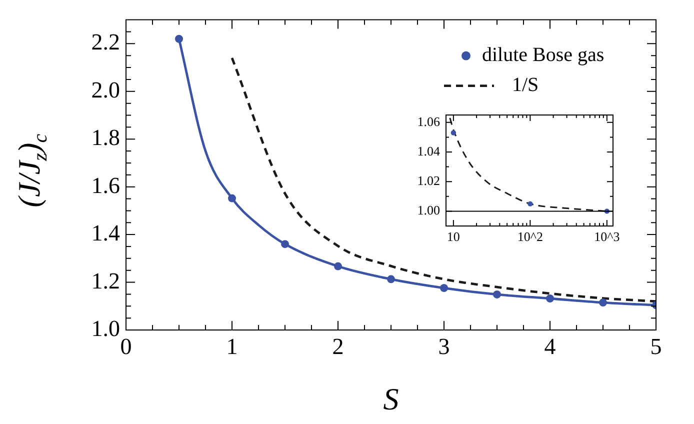  I want to click on y-tick-label: 1.8, so click(105, 137).